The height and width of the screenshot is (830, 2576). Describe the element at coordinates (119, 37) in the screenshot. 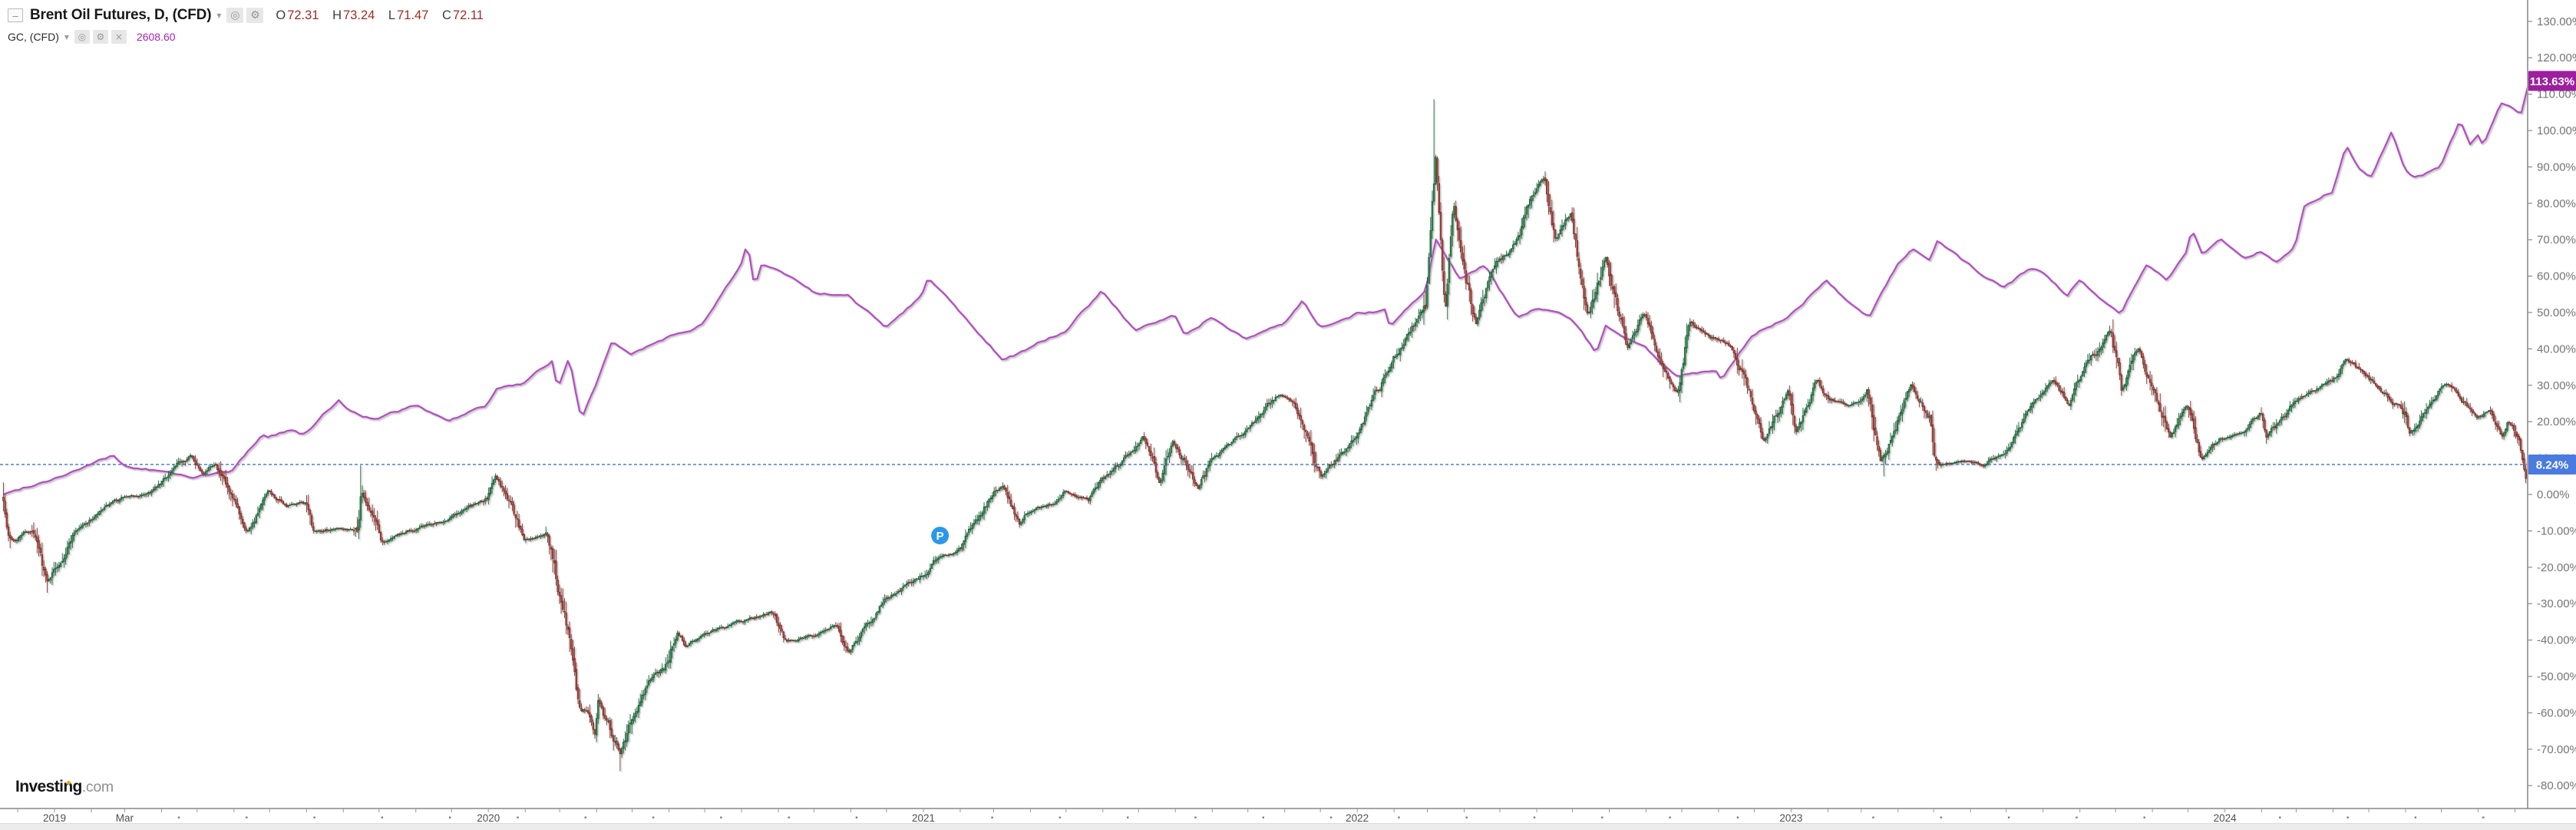

I see `remove-overlay-icon: ×` at that location.